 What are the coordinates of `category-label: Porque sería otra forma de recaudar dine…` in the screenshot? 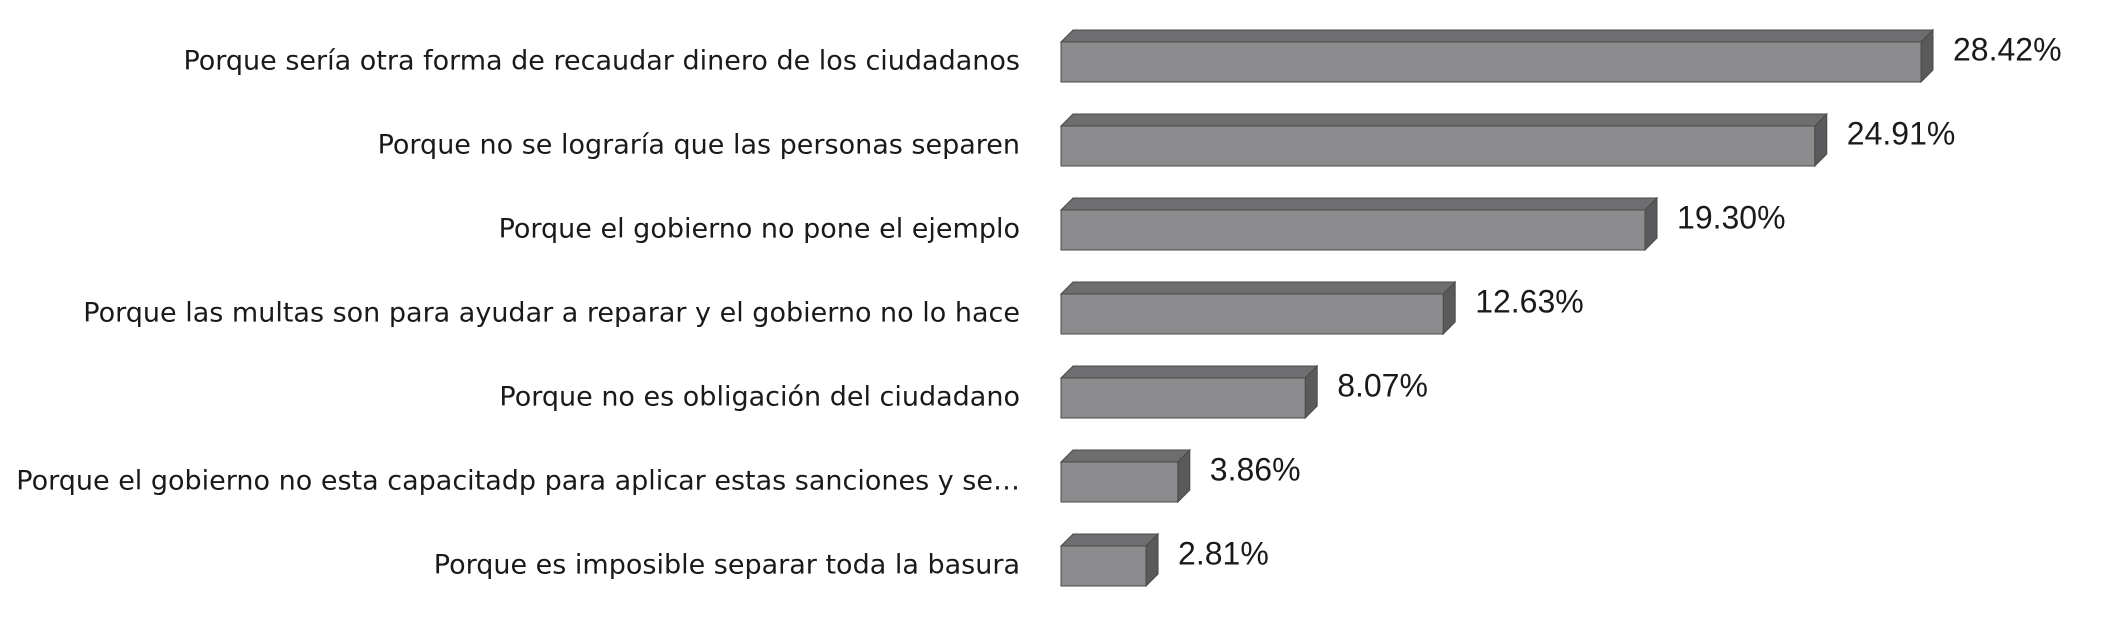 It's located at (601, 61).